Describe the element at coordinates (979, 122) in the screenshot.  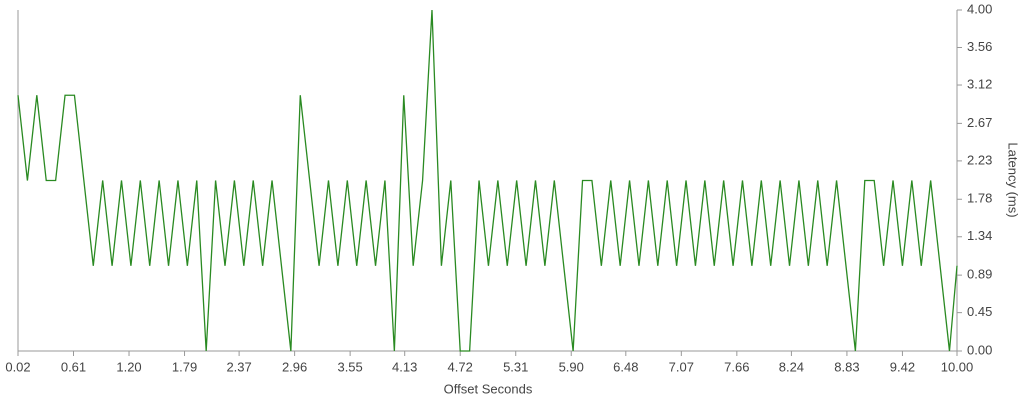
I see `y-tick-label: 2.67` at that location.